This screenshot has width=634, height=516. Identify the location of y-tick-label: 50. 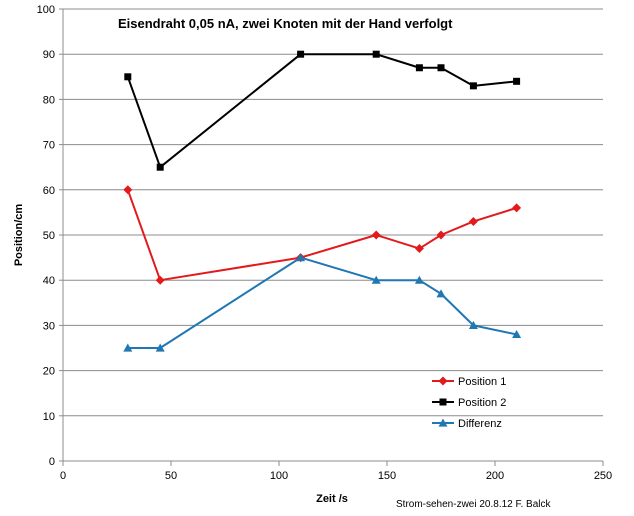
(49, 236).